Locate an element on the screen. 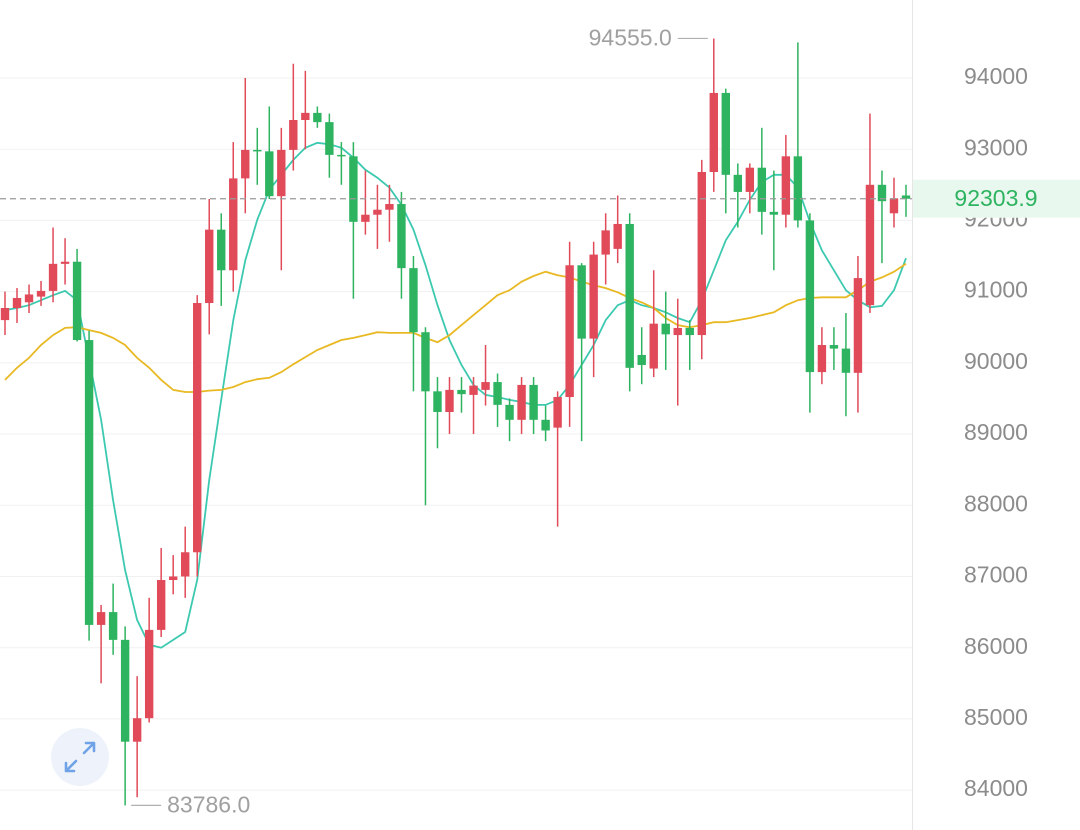 Image resolution: width=1080 pixels, height=830 pixels. expand-icon is located at coordinates (80, 757).